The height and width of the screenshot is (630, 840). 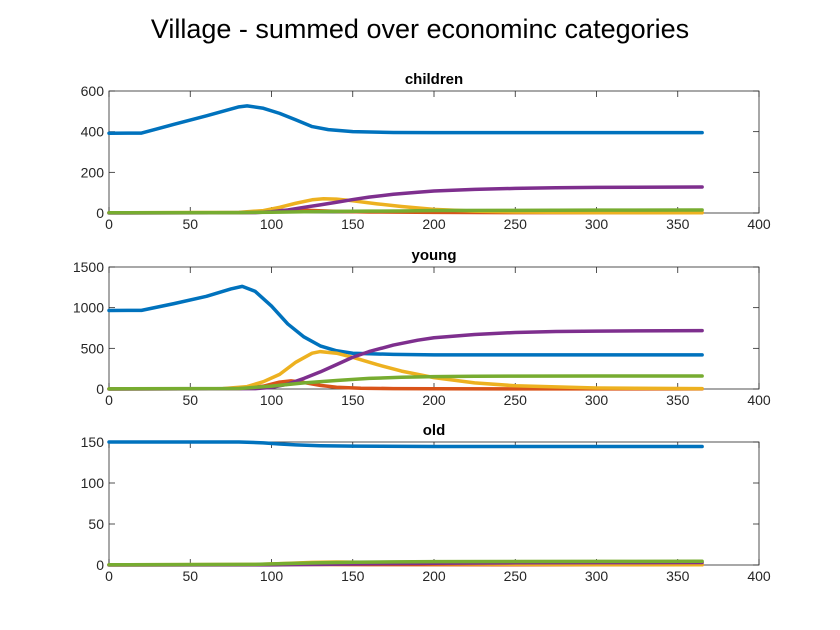 I want to click on y-tick-label: 500, so click(x=93, y=348).